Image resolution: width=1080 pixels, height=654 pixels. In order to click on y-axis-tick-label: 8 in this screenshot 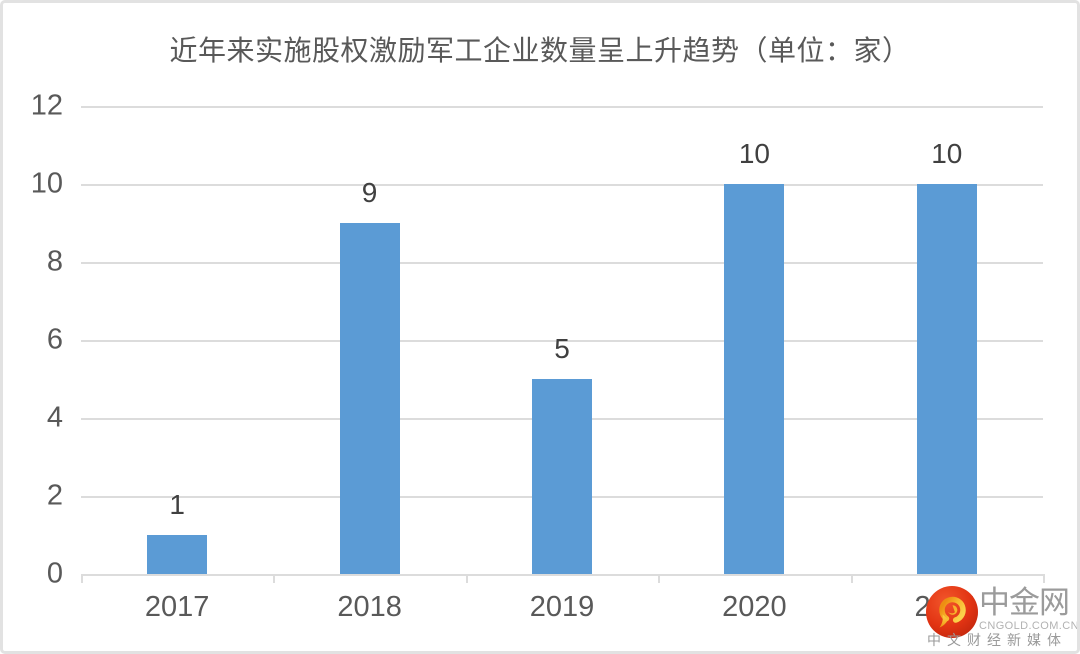, I will do `click(54, 261)`.